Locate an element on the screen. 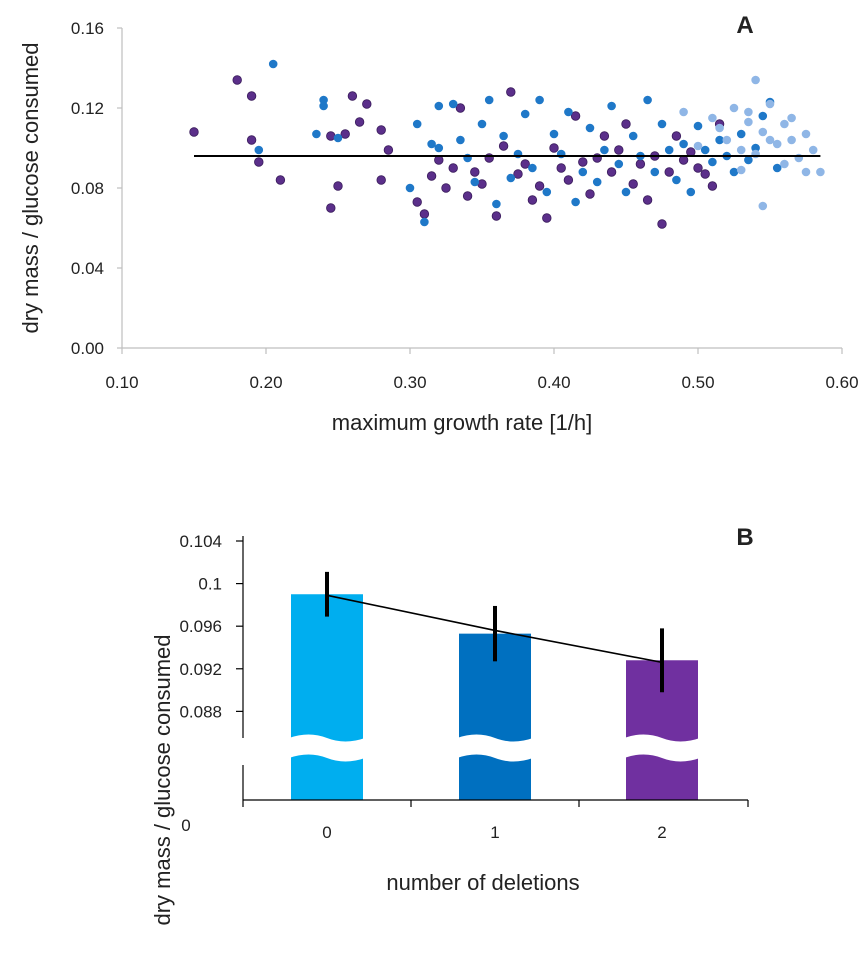 The height and width of the screenshot is (963, 865). panel-a-letter: A is located at coordinates (744, 25).